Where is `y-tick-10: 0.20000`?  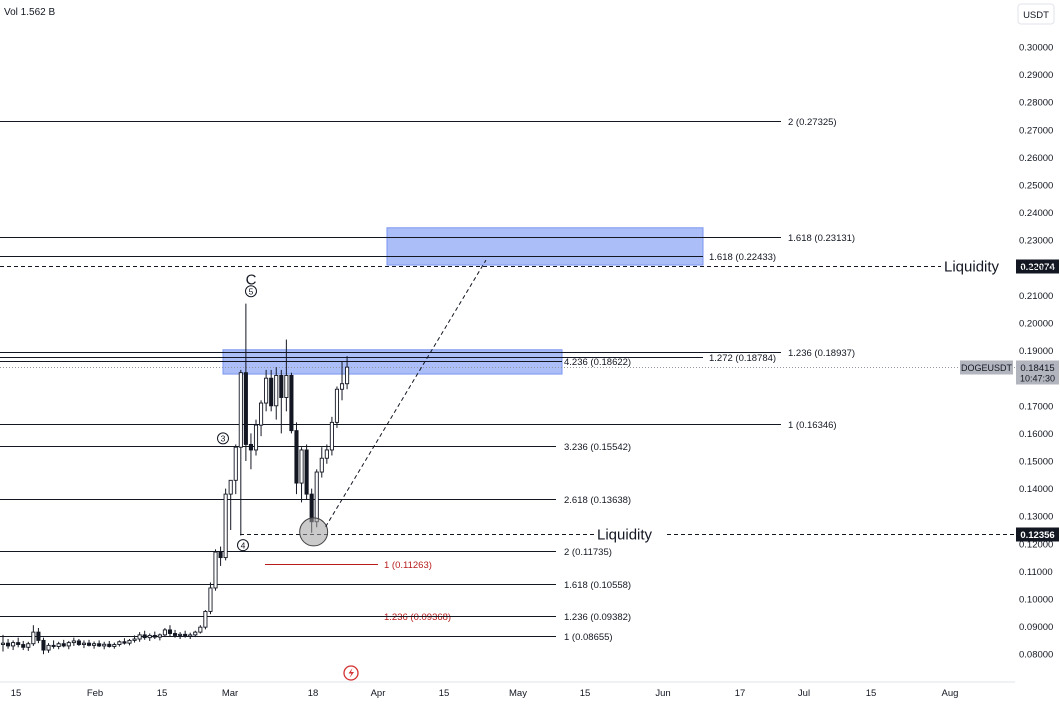 y-tick-10: 0.20000 is located at coordinates (1036, 324).